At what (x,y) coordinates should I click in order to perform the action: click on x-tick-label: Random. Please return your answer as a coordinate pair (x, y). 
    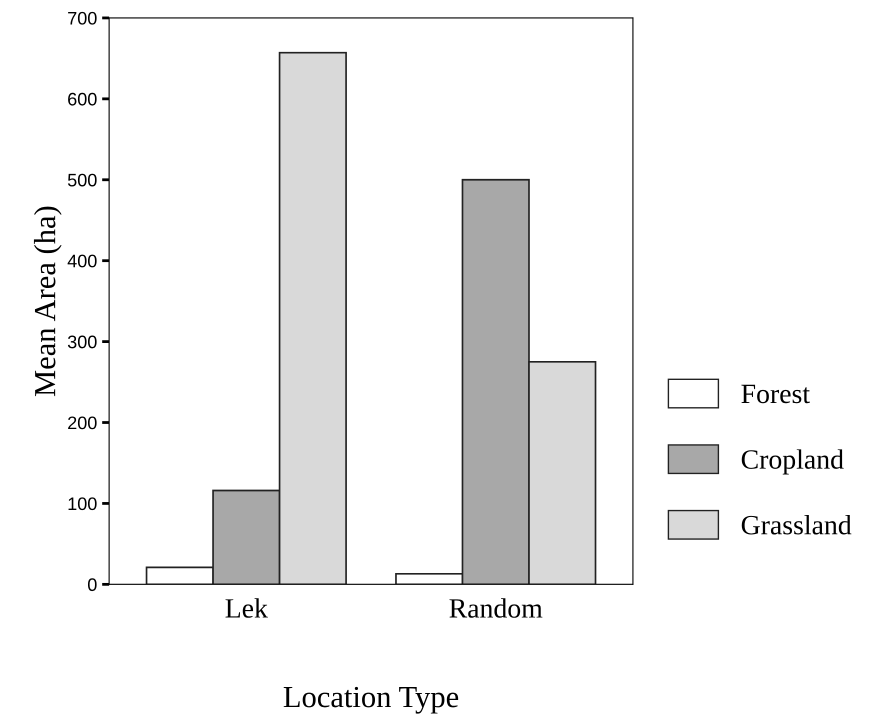
    Looking at the image, I should click on (495, 608).